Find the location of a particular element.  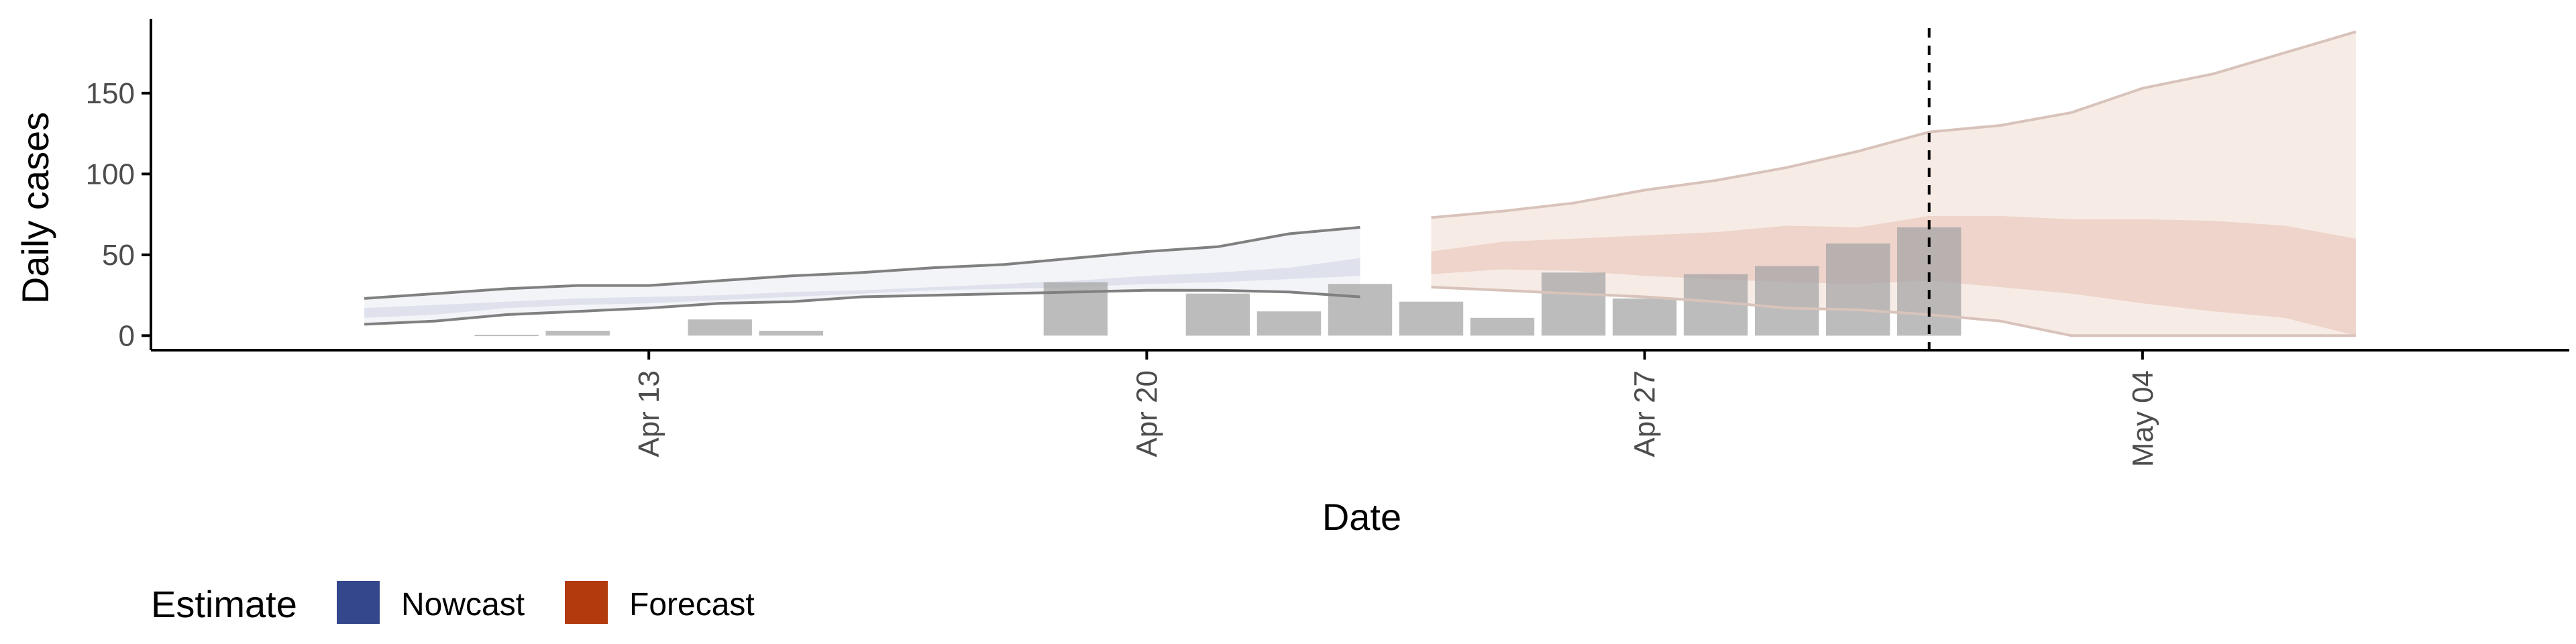

forecast-50-band is located at coordinates (1893, 276).